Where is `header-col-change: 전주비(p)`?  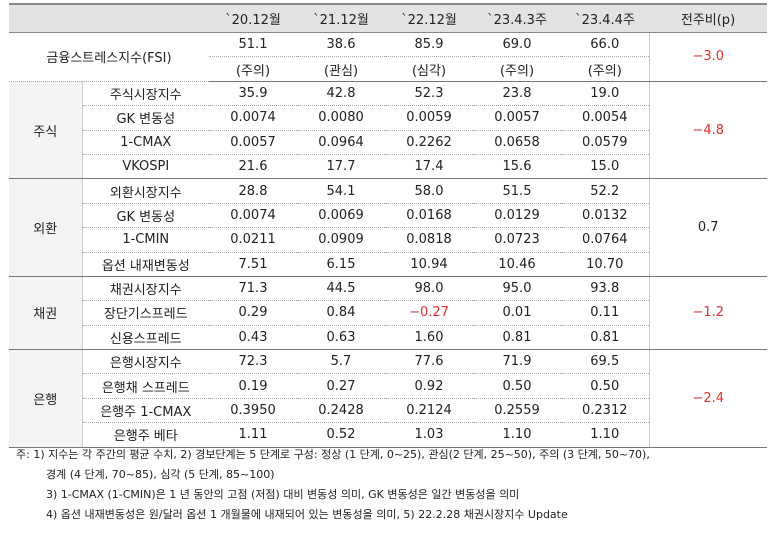 header-col-change: 전주비(p) is located at coordinates (708, 18).